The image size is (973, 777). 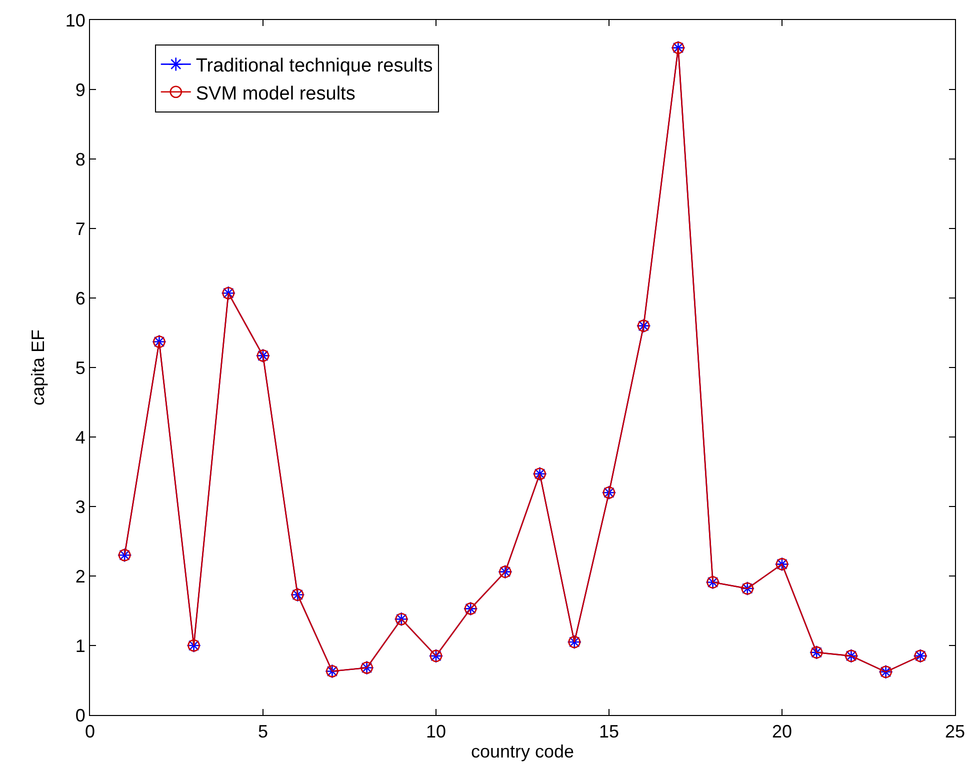 What do you see at coordinates (314, 66) in the screenshot?
I see `legend-label: Traditional technique results` at bounding box center [314, 66].